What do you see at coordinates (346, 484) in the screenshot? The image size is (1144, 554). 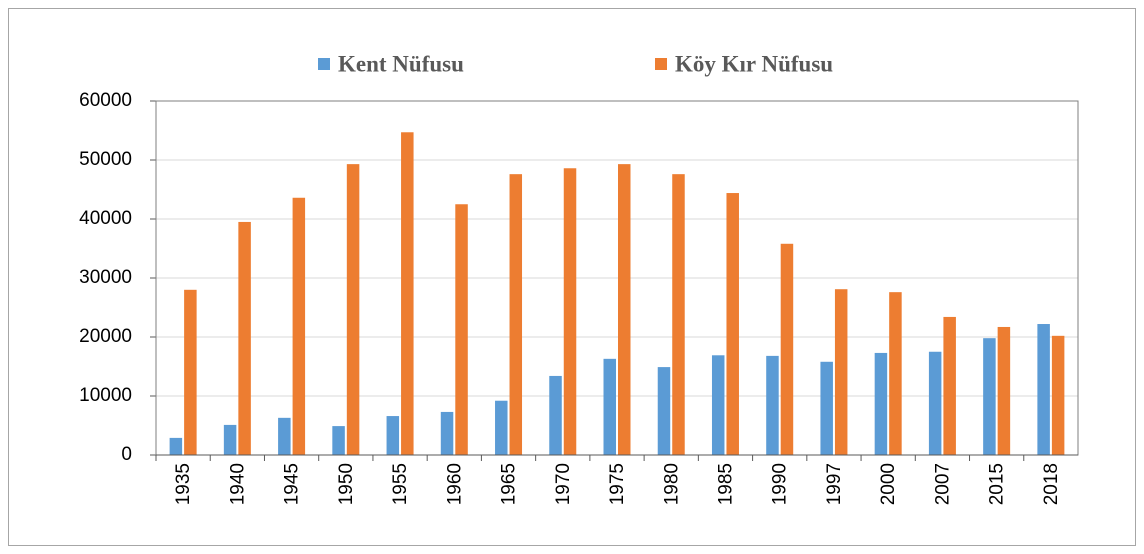 I see `x-tick-label: 1950` at bounding box center [346, 484].